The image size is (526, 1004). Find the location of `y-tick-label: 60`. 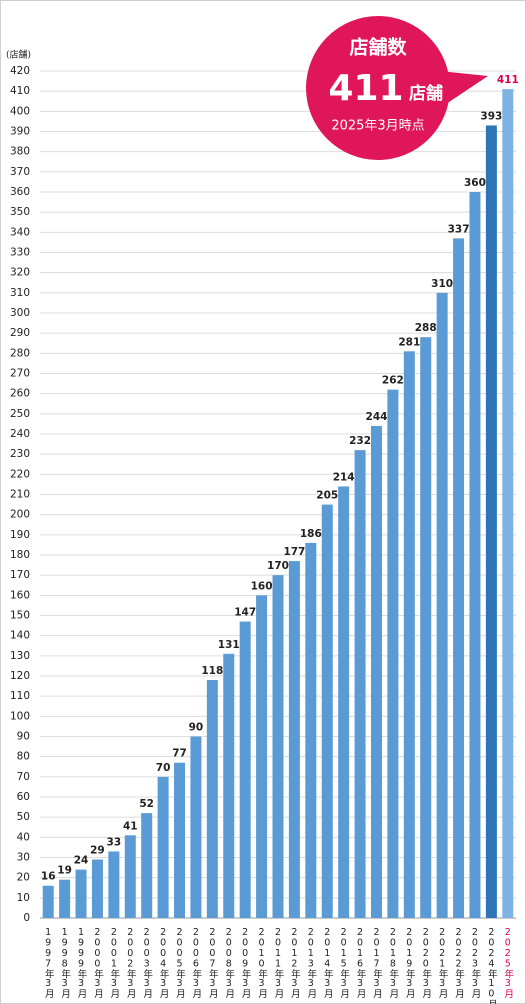

y-tick-label: 60 is located at coordinates (23, 797).